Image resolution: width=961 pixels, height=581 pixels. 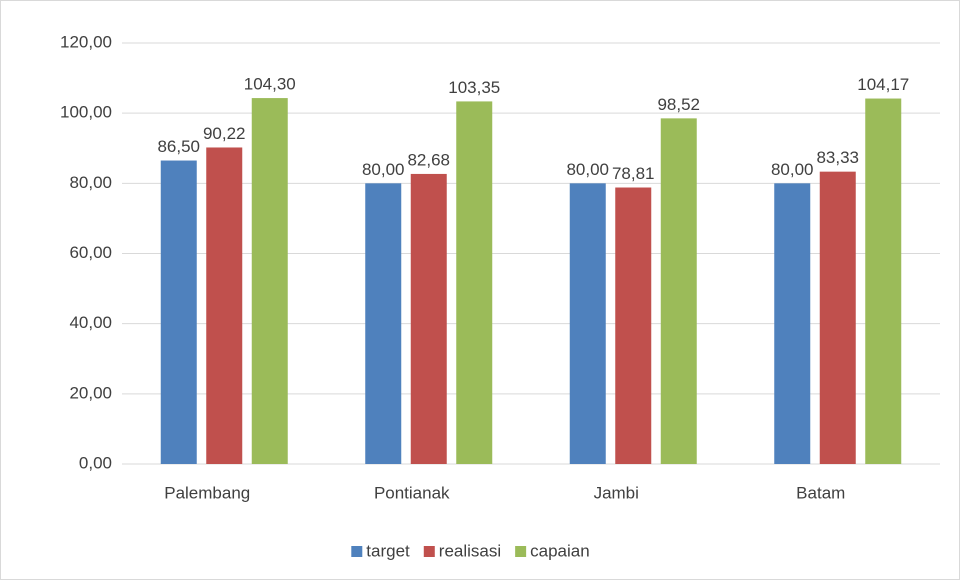 What do you see at coordinates (616, 492) in the screenshot?
I see `x-tick-label: Jambi` at bounding box center [616, 492].